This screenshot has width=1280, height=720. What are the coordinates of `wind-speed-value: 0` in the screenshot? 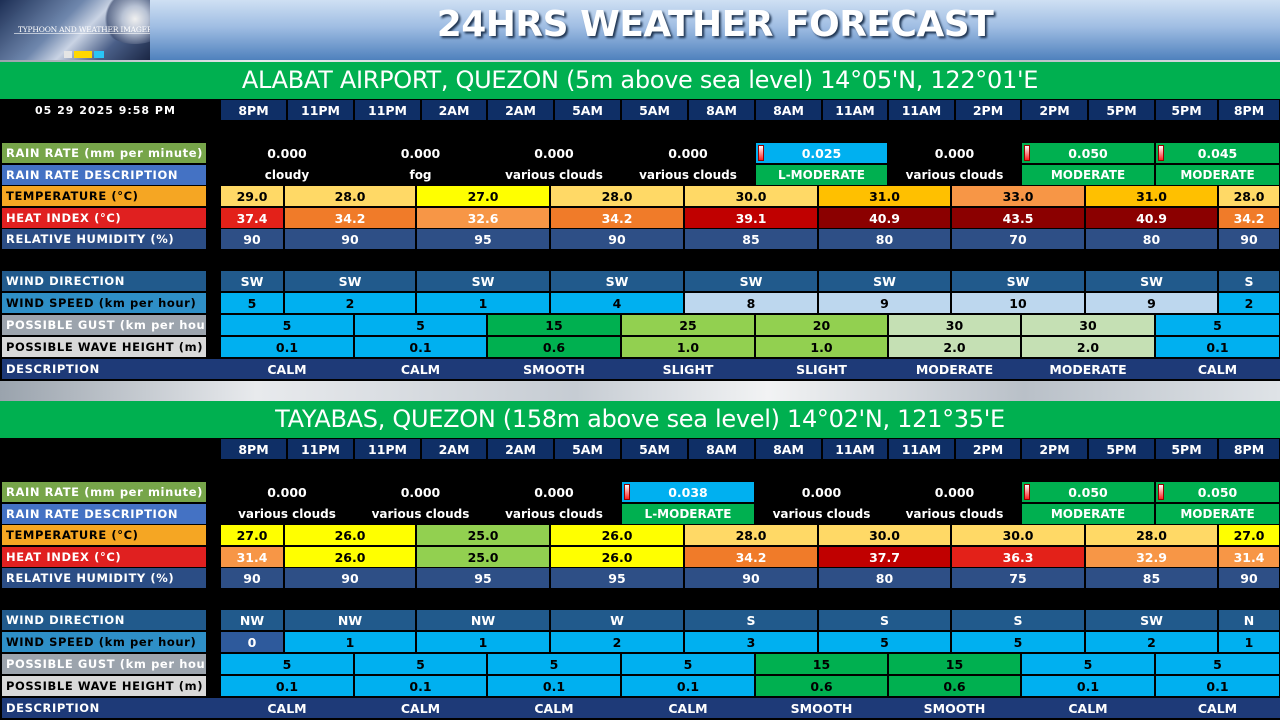 It's located at (252, 642).